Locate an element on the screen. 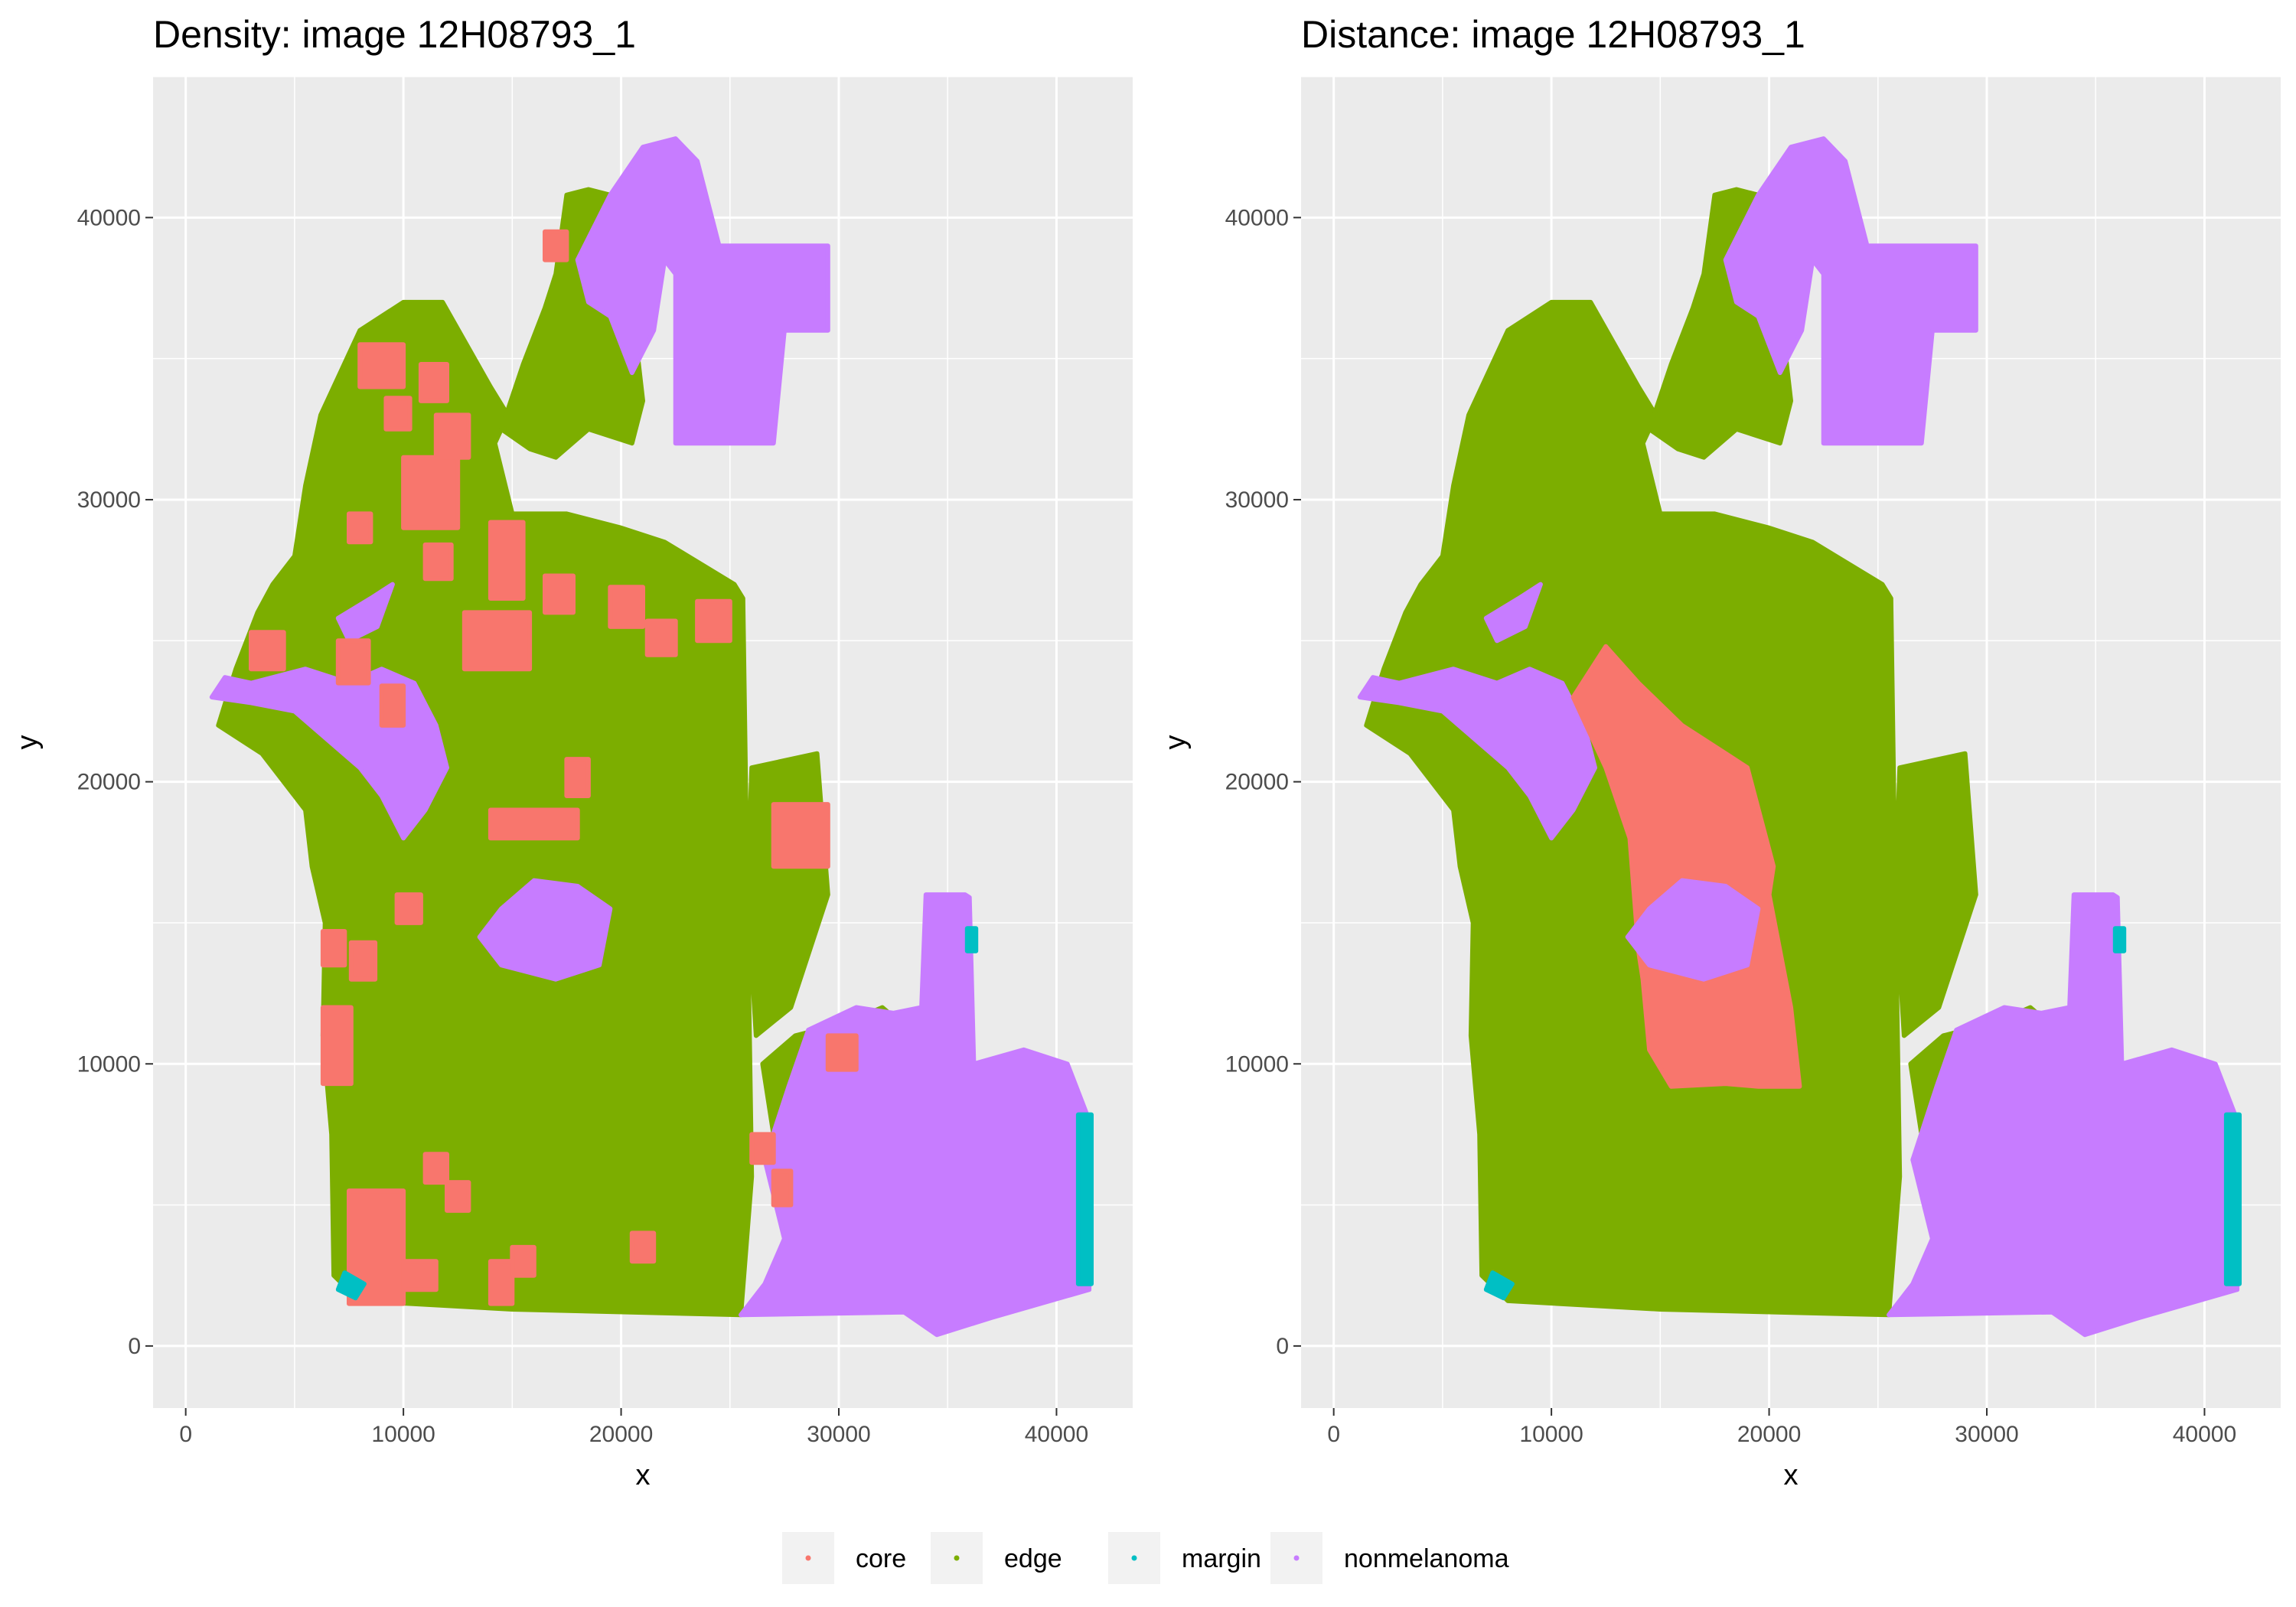 Image resolution: width=2296 pixels, height=1607 pixels. legend-label: core is located at coordinates (881, 1558).